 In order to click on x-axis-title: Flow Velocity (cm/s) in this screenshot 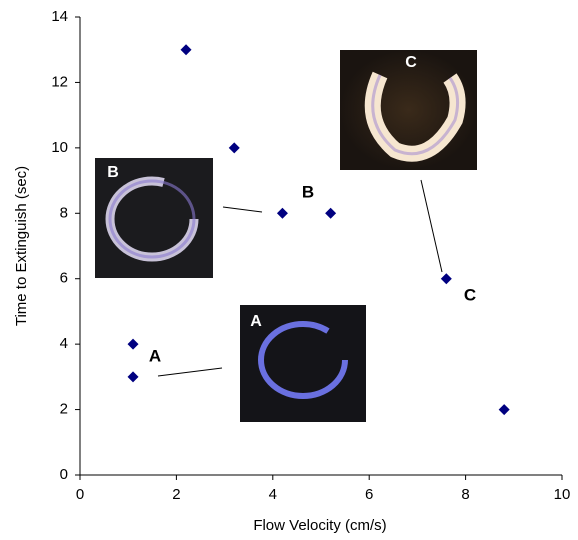, I will do `click(319, 525)`.